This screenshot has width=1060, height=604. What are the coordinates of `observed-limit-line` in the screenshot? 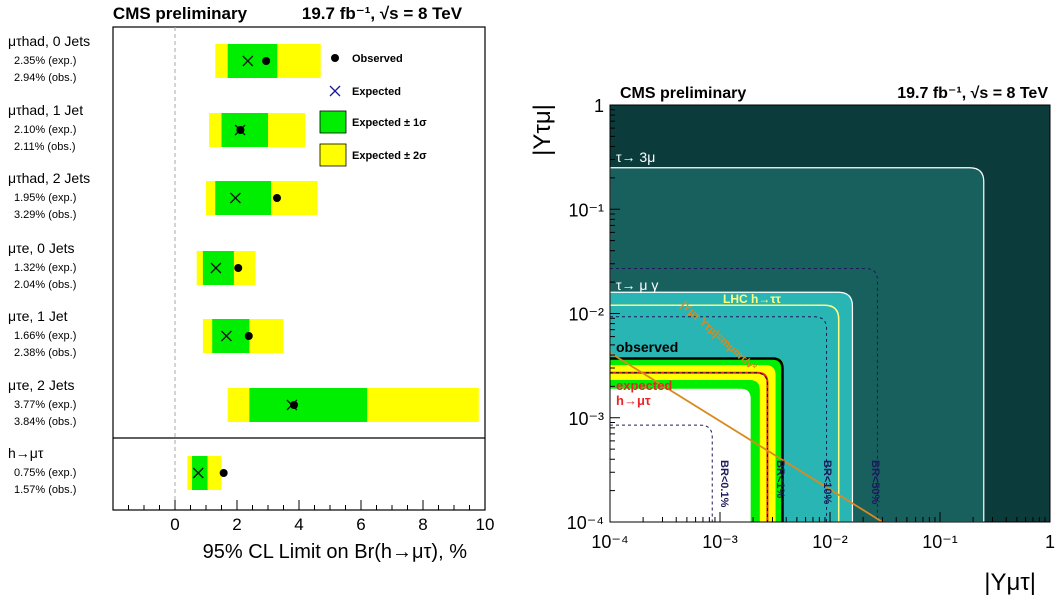 It's located at (697, 439).